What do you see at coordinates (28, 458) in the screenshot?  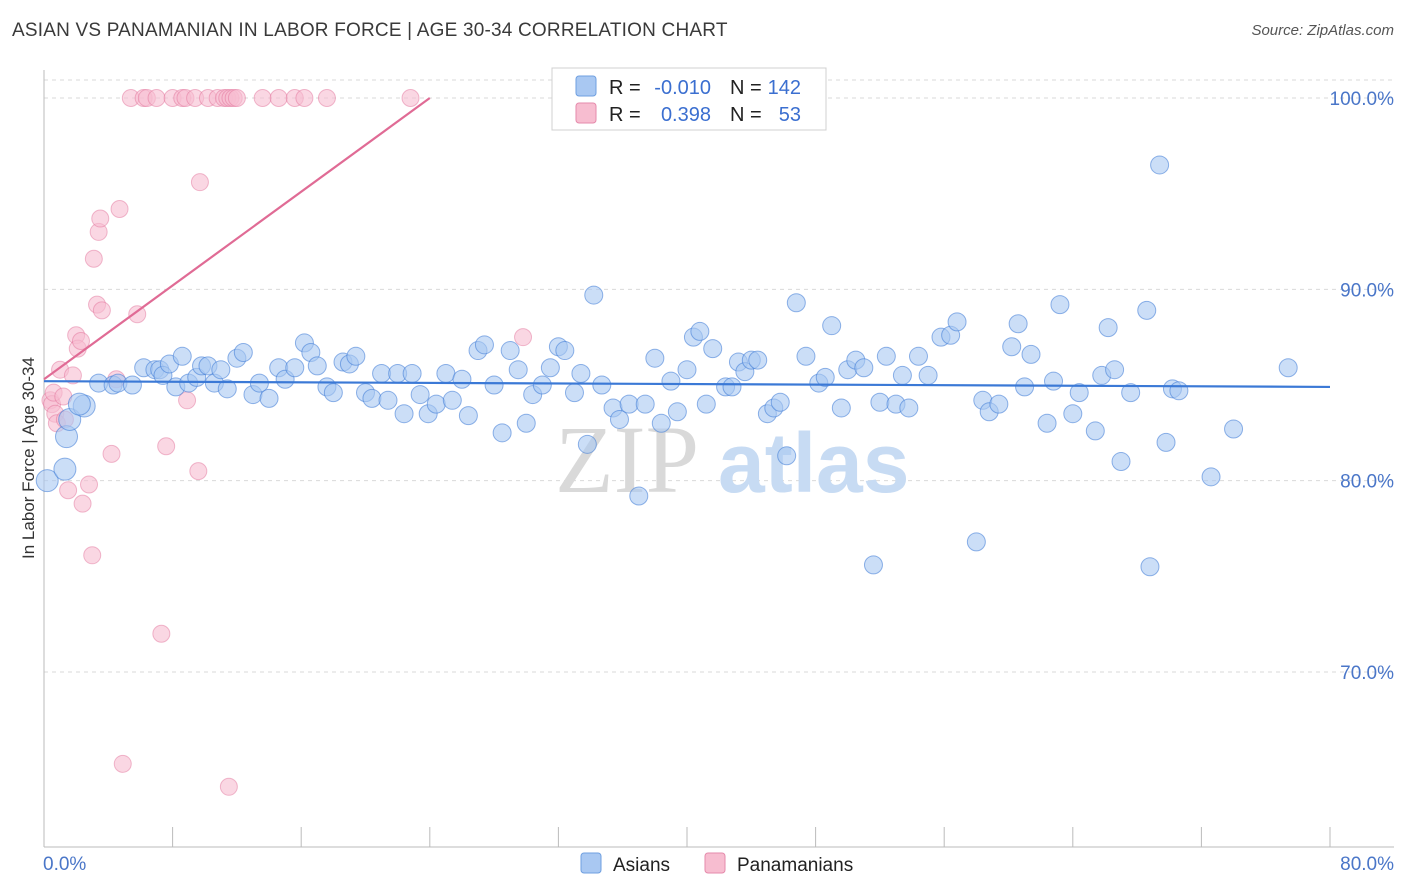 I see `y-axis-title: In Labor Force | Age 30-34` at bounding box center [28, 458].